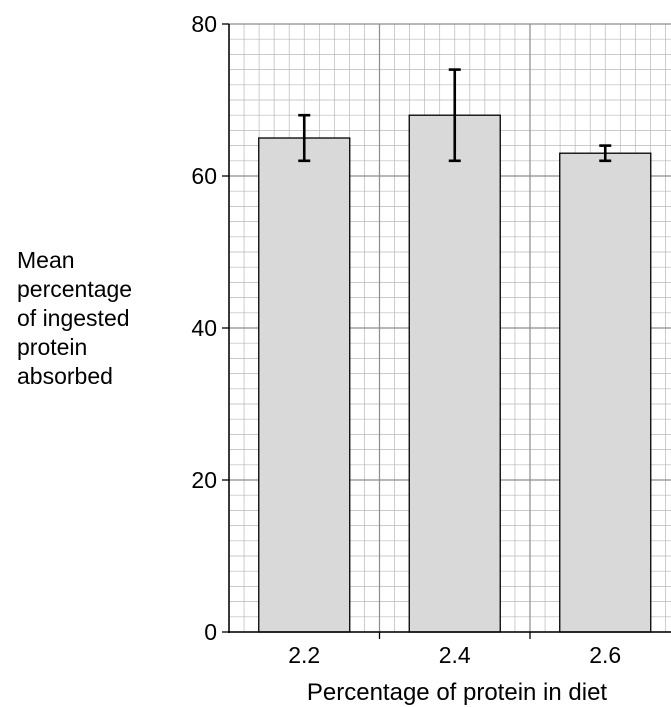 The height and width of the screenshot is (707, 671). I want to click on error-bars, so click(455, 115).